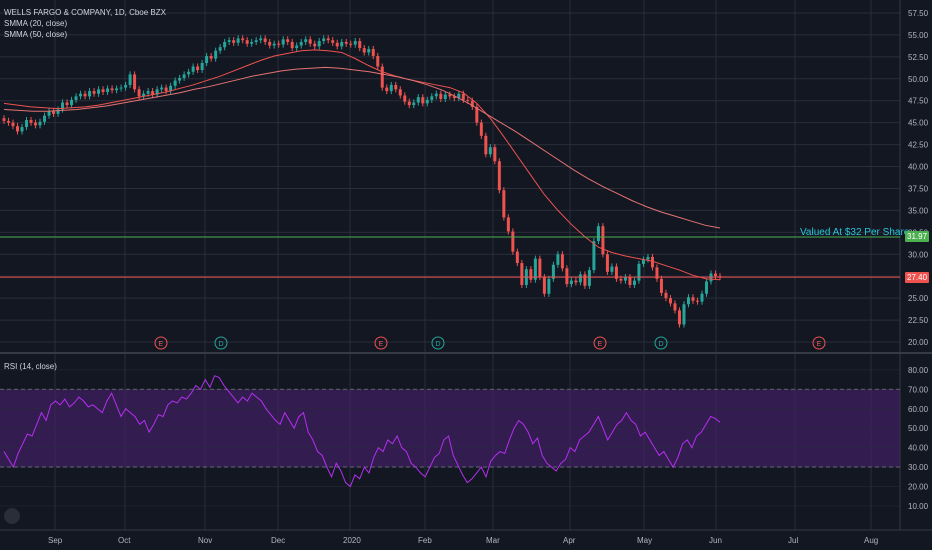  I want to click on green-price-badge: 31.97, so click(917, 236).